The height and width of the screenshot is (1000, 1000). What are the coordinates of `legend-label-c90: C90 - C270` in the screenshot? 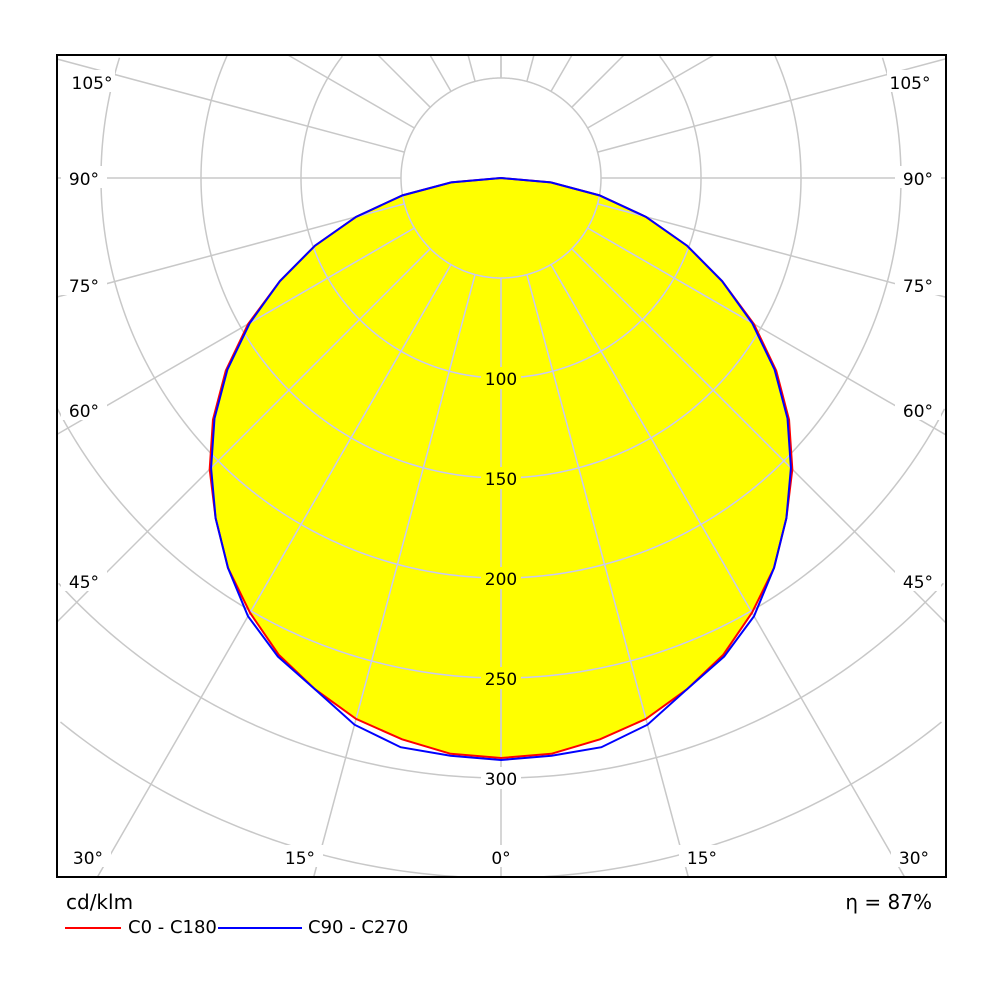 It's located at (358, 927).